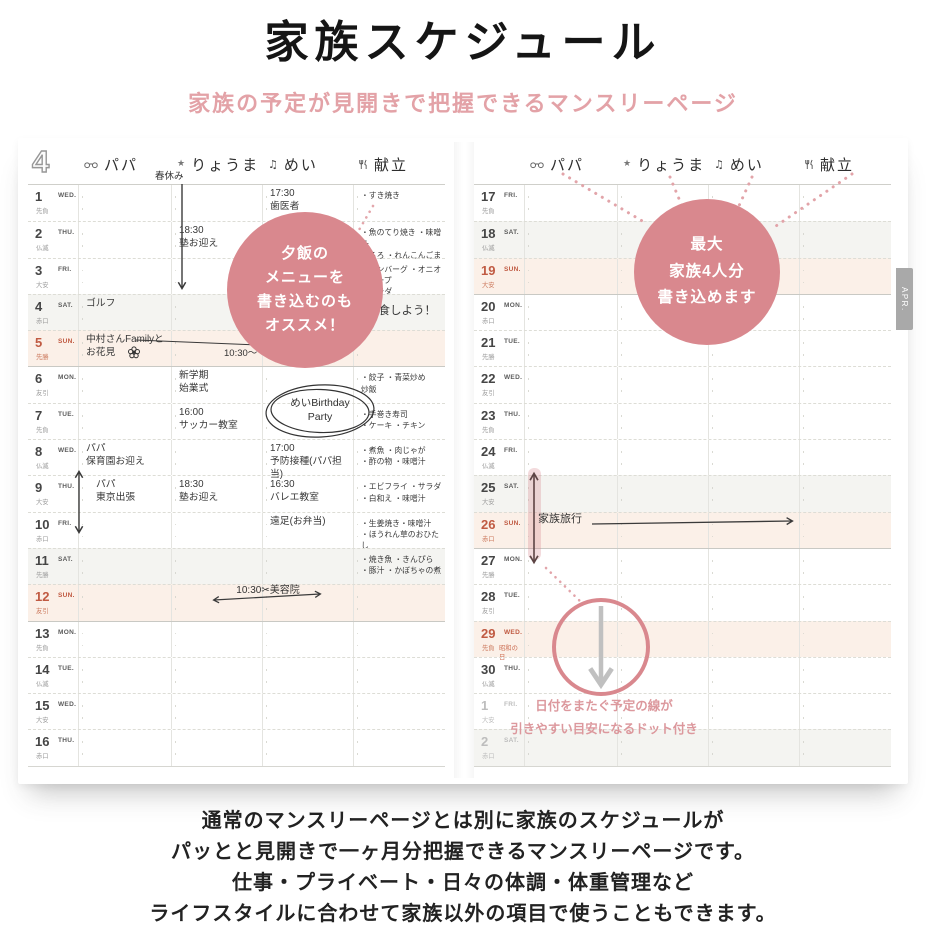 This screenshot has height=935, width=926. I want to click on column-header-kondate: 献立, so click(383, 164).